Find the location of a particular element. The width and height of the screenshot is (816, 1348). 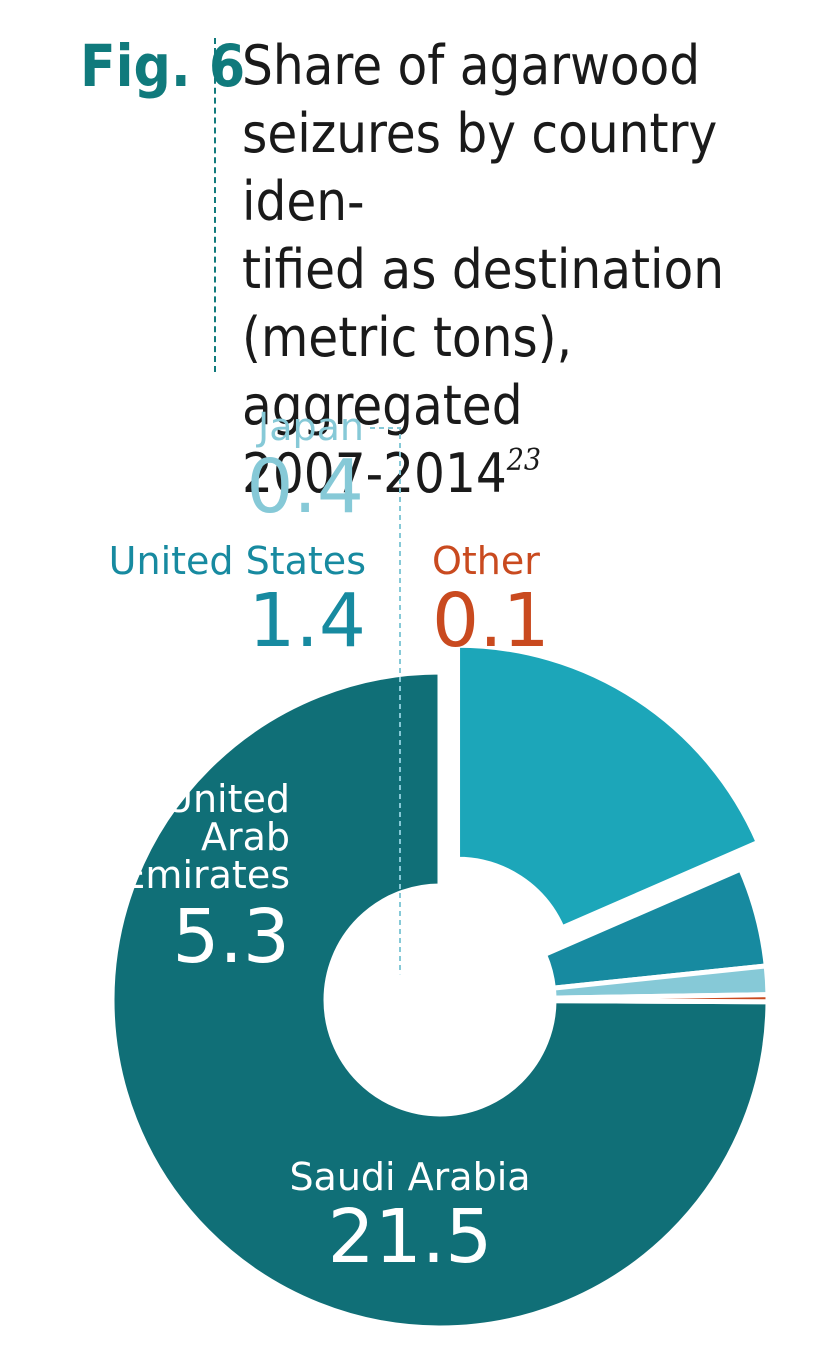

label-united-arab-emirates-line-1: United is located at coordinates (227, 799).